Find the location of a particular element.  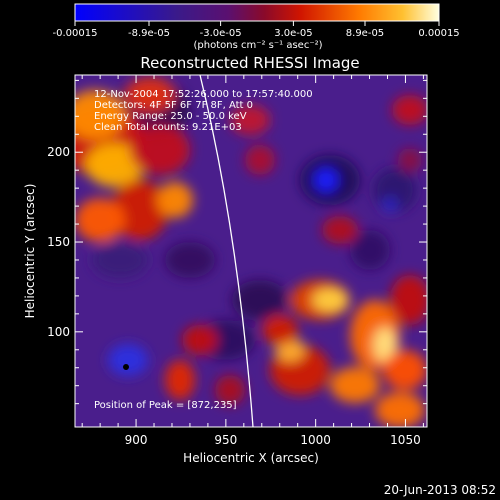

colorbar-tick-label: 0.00015 is located at coordinates (438, 33).